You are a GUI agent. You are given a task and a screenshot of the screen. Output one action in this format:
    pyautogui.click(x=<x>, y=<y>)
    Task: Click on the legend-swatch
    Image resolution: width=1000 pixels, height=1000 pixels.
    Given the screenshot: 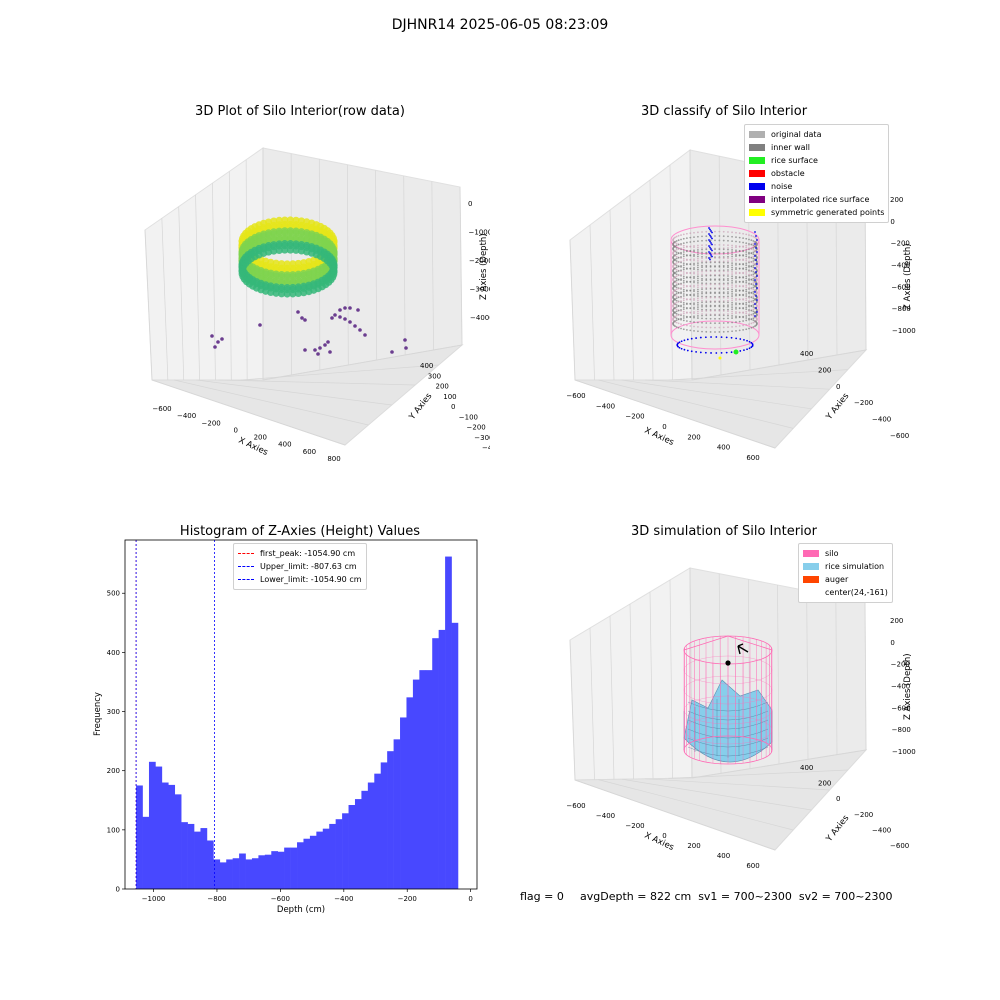 What is the action you would take?
    pyautogui.click(x=757, y=160)
    